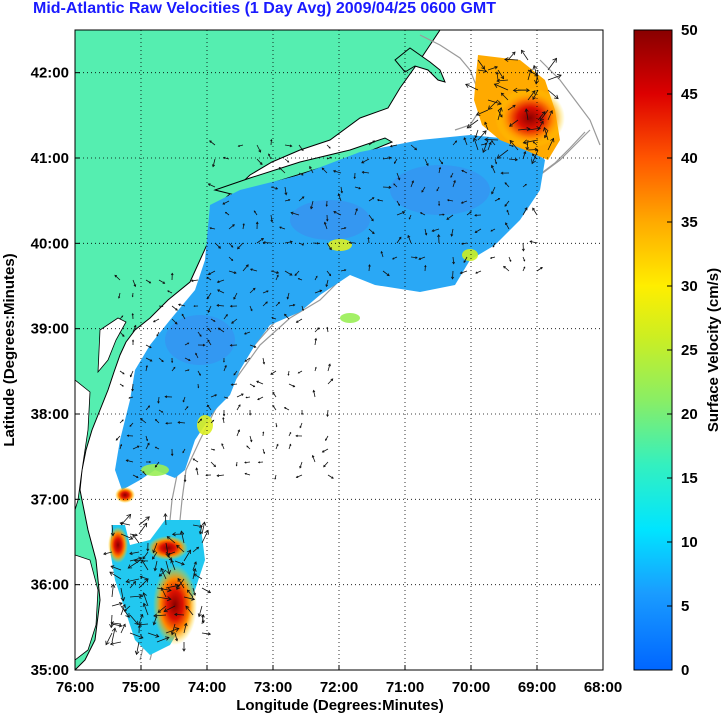 This screenshot has width=724, height=714. What do you see at coordinates (50, 329) in the screenshot?
I see `y-tick-label: 39:00` at bounding box center [50, 329].